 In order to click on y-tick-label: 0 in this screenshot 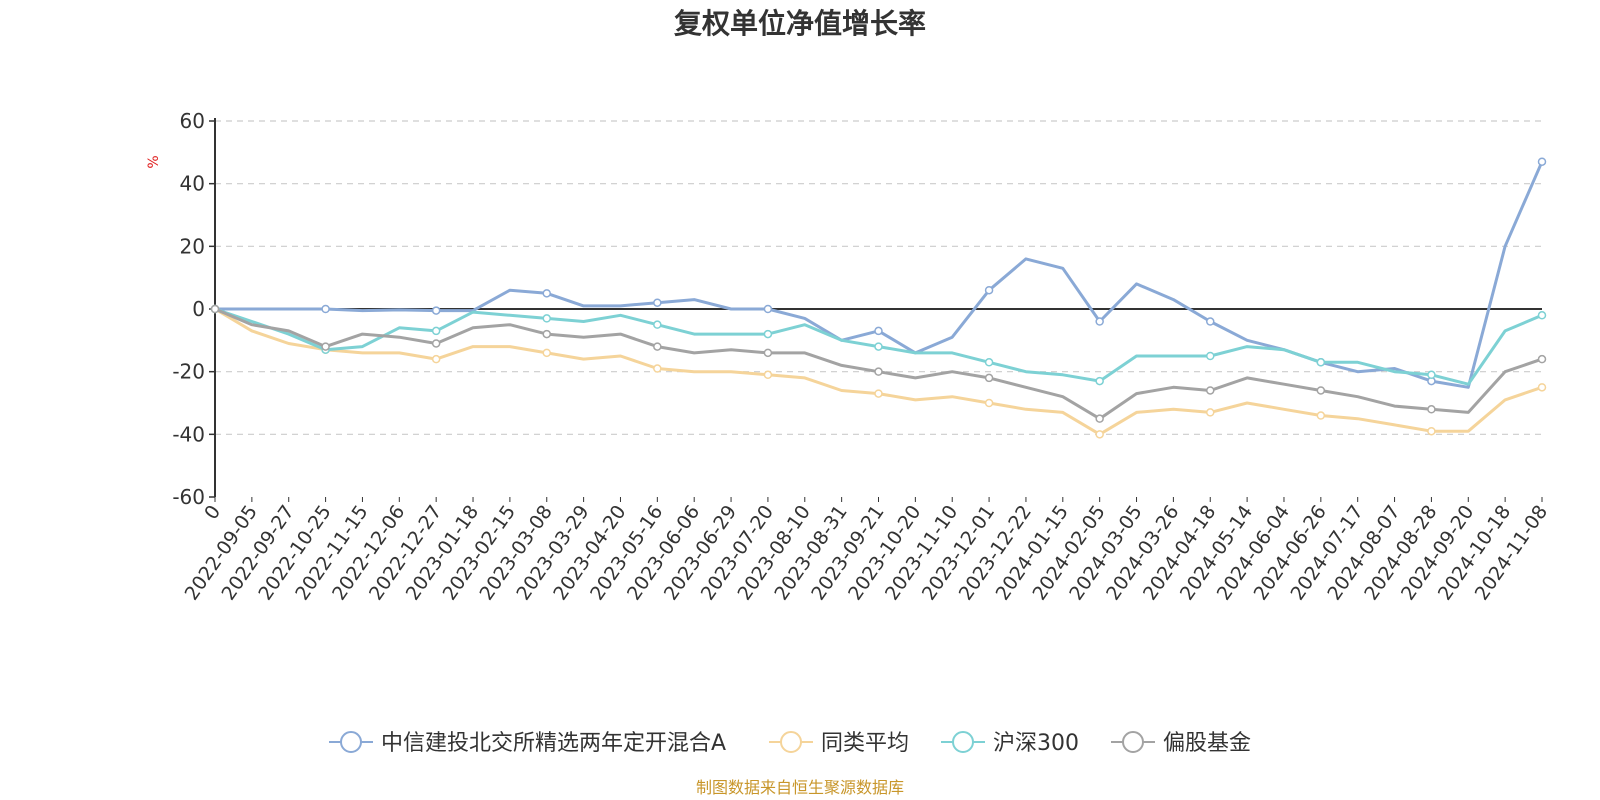, I will do `click(198, 309)`.